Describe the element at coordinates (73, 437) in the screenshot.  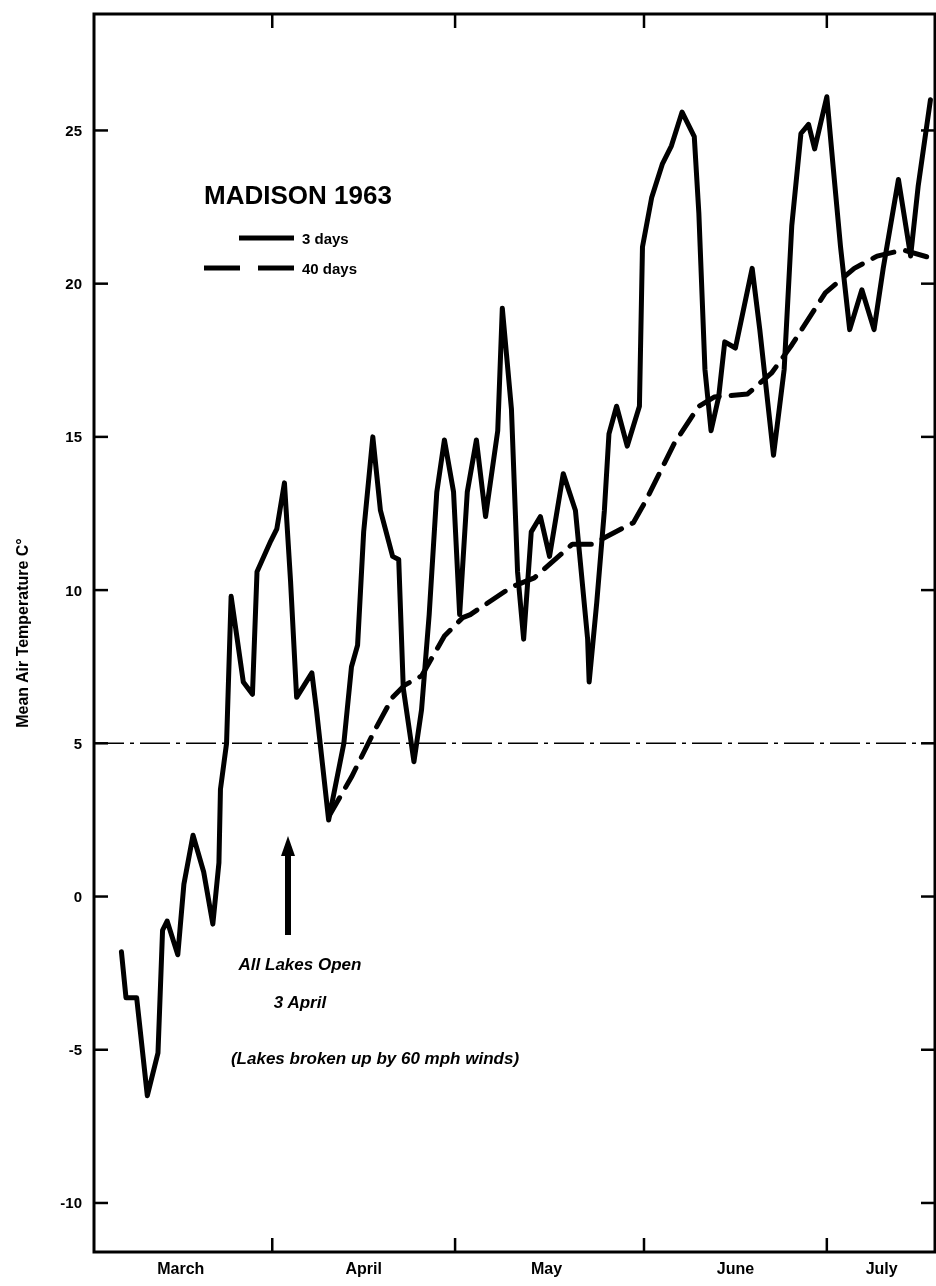
I see `y-tick-label: 15` at that location.